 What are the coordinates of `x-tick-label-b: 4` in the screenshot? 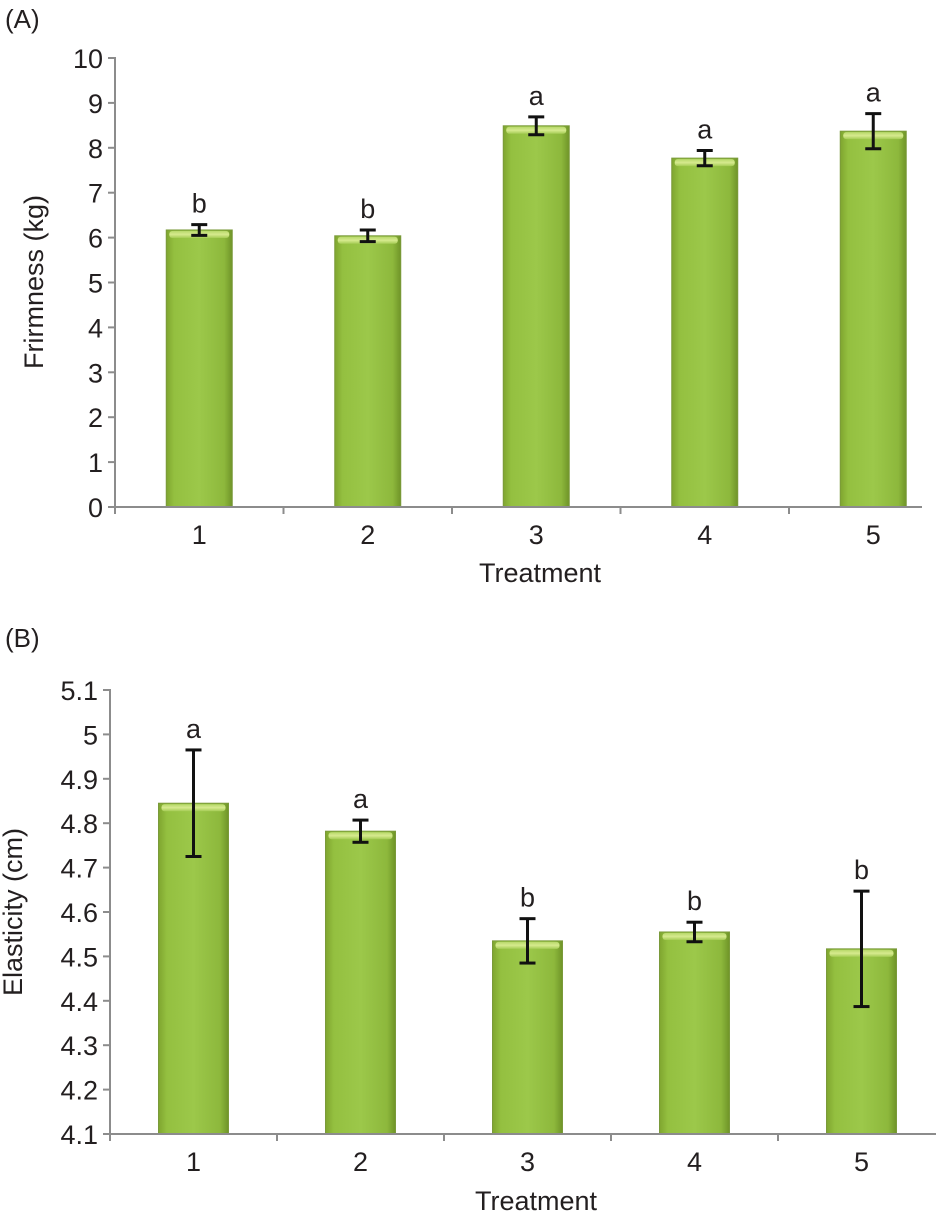 It's located at (694, 1162).